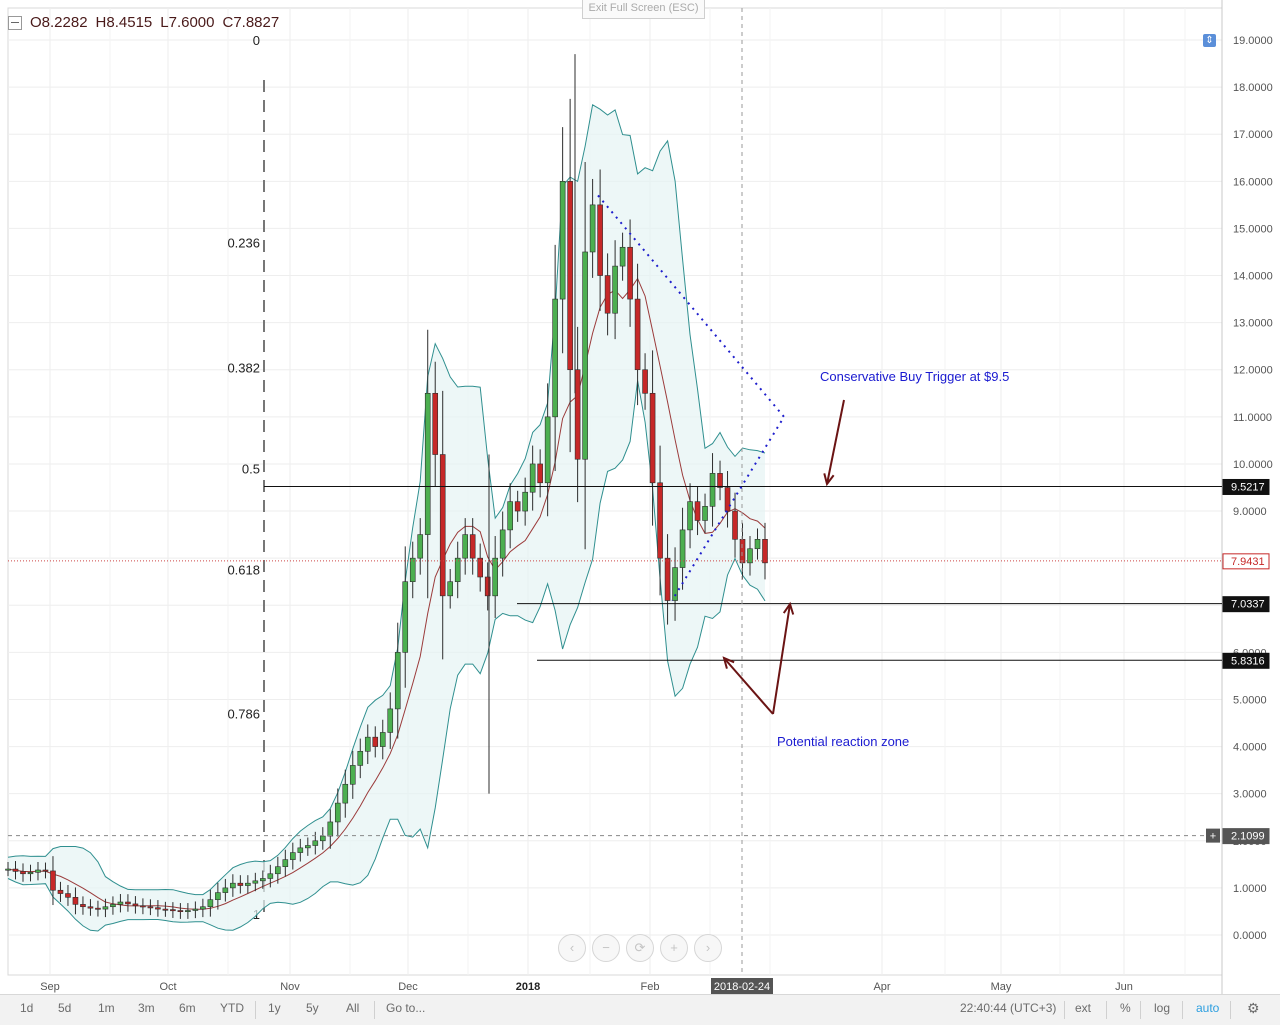 This screenshot has height=1029, width=1280. Describe the element at coordinates (251, 22) in the screenshot. I see `ohlc-close: C7.8827` at that location.